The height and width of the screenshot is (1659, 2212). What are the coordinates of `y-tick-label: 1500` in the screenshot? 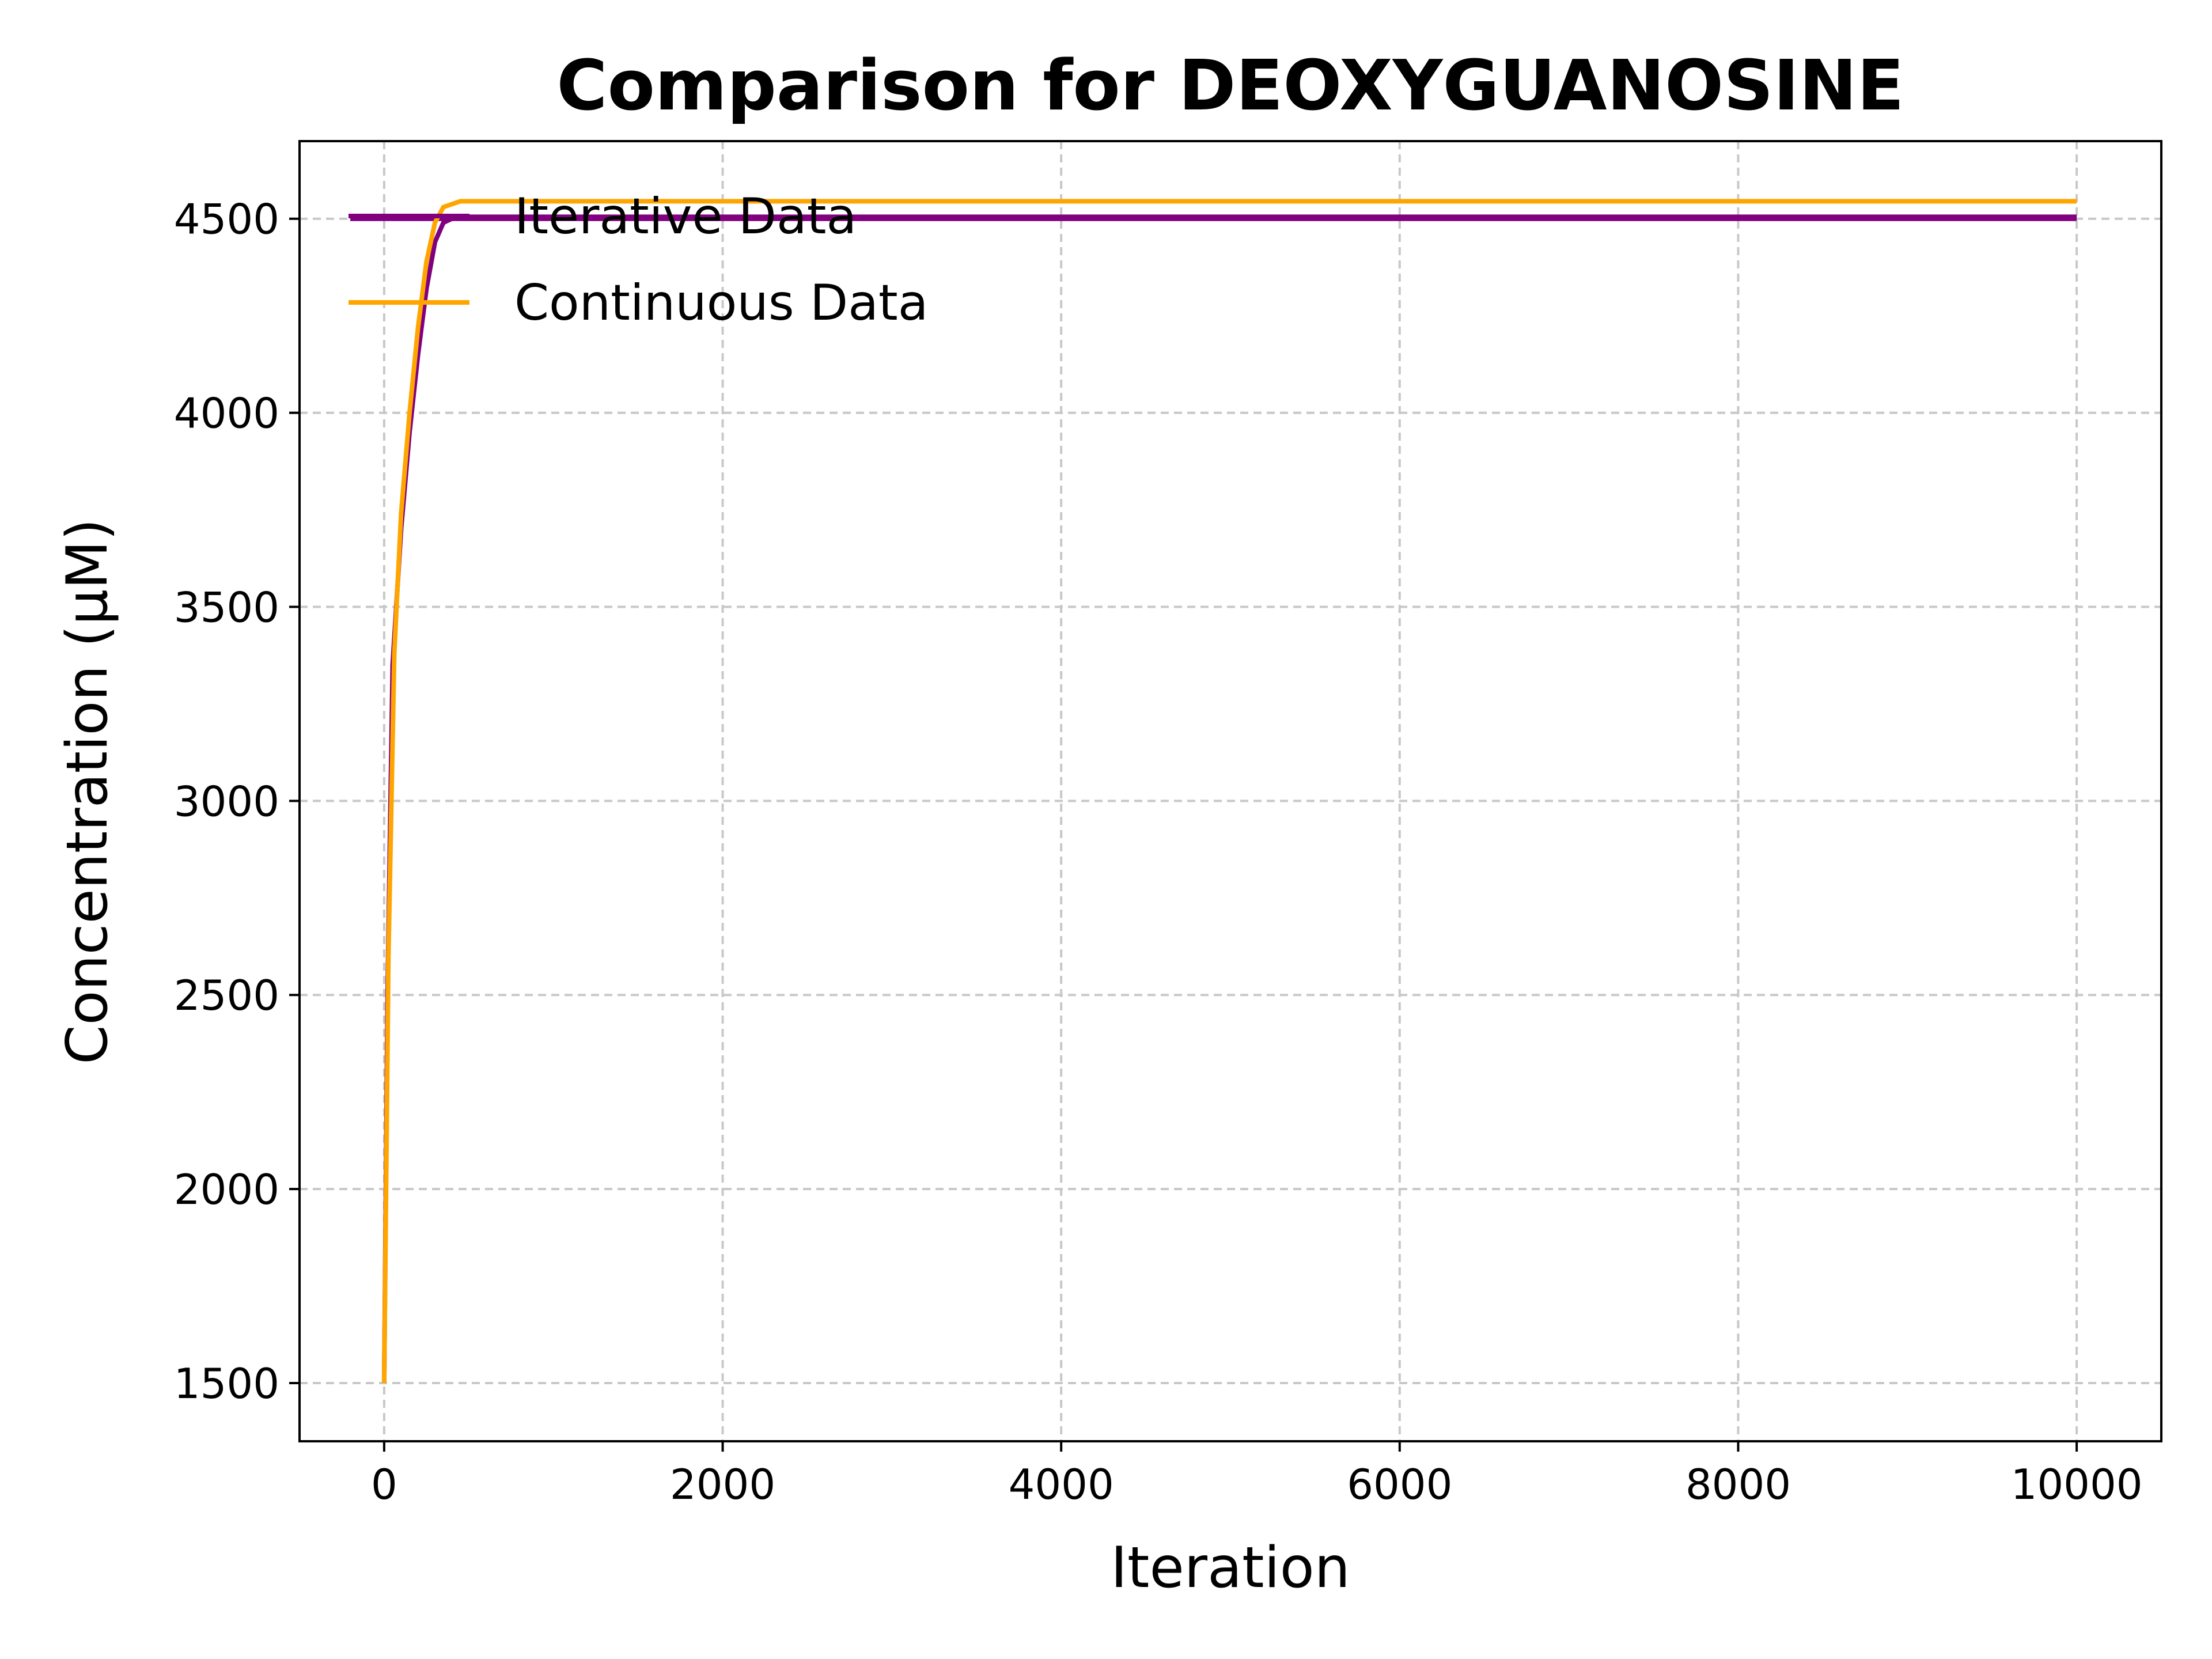 It's located at (226, 1383).